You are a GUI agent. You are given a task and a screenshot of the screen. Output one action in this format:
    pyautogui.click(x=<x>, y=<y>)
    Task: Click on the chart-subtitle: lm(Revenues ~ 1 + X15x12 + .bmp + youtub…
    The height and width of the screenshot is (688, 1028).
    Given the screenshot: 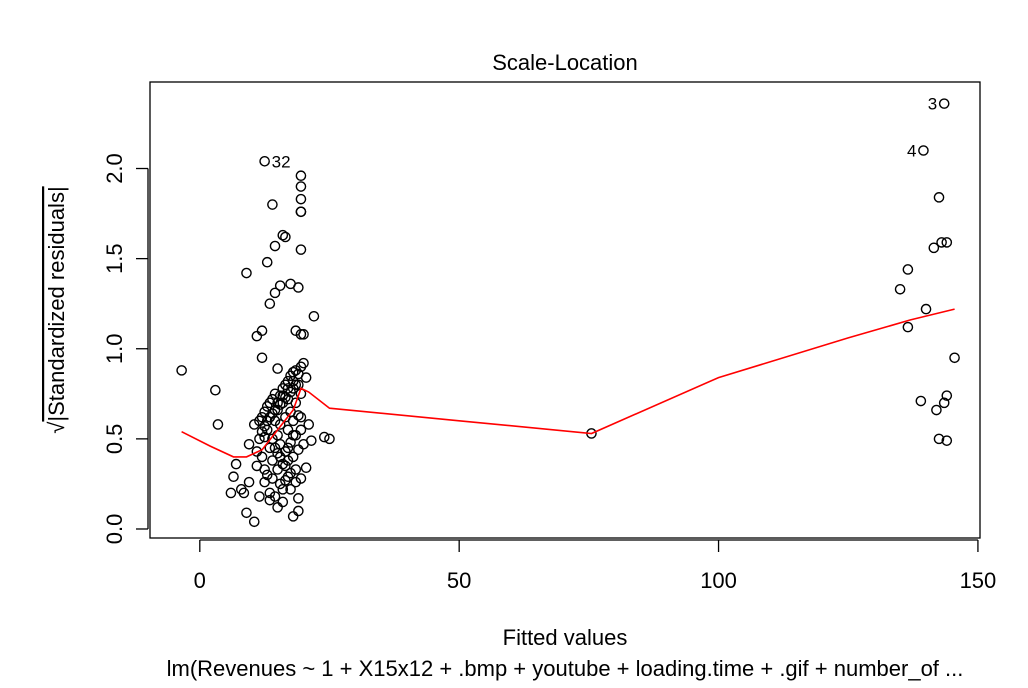 What is the action you would take?
    pyautogui.click(x=565, y=668)
    